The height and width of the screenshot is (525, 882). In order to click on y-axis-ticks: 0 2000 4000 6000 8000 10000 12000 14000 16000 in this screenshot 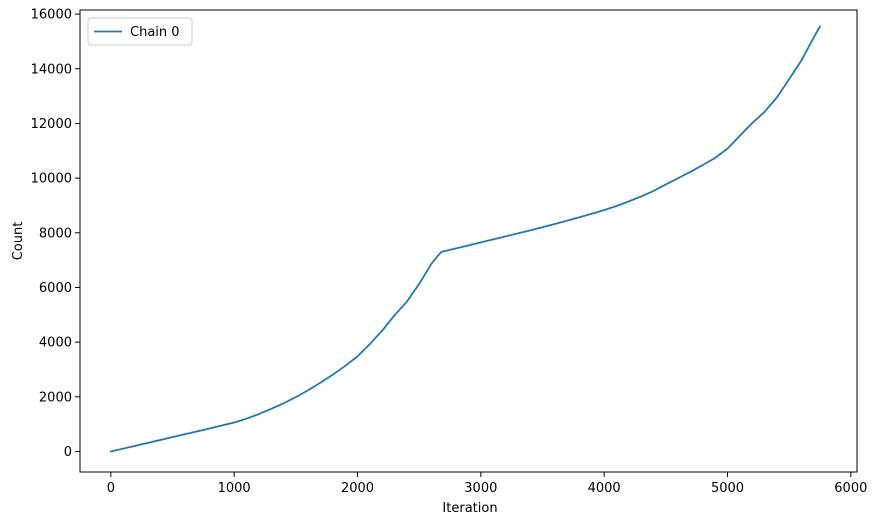, I will do `click(55, 234)`.